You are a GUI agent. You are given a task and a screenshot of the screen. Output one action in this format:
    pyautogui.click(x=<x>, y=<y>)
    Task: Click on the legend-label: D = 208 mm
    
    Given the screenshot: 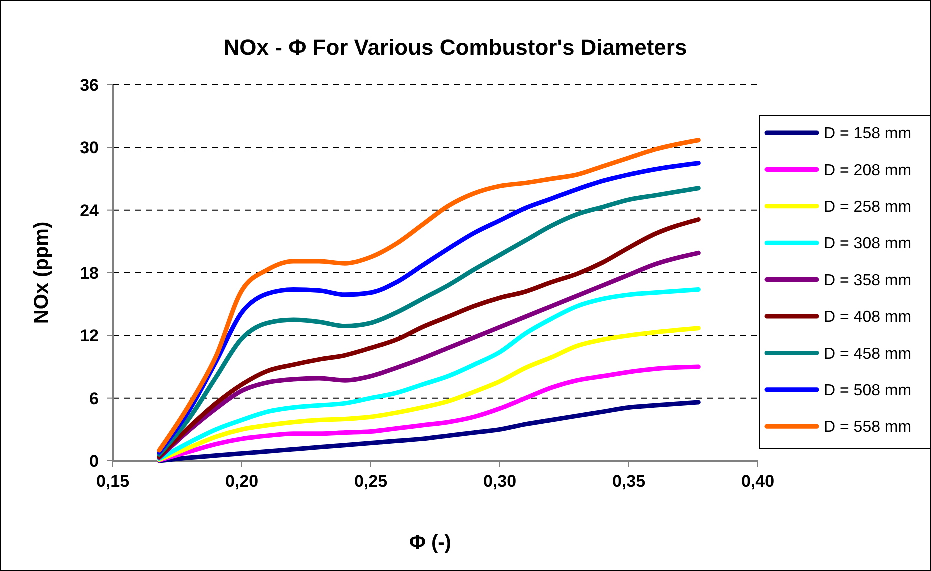 What is the action you would take?
    pyautogui.click(x=868, y=171)
    